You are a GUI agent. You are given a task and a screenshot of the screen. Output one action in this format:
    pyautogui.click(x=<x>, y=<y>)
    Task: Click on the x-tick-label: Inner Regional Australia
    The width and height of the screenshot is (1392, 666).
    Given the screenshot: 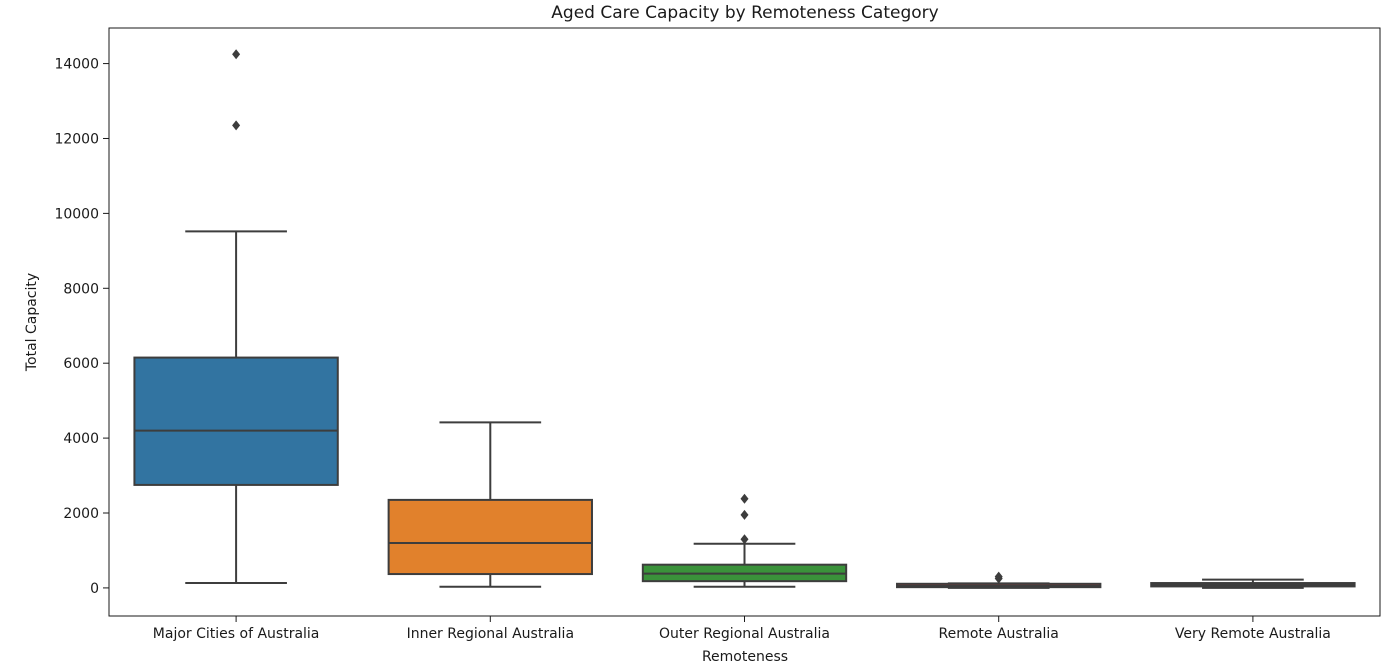 What is the action you would take?
    pyautogui.click(x=490, y=634)
    